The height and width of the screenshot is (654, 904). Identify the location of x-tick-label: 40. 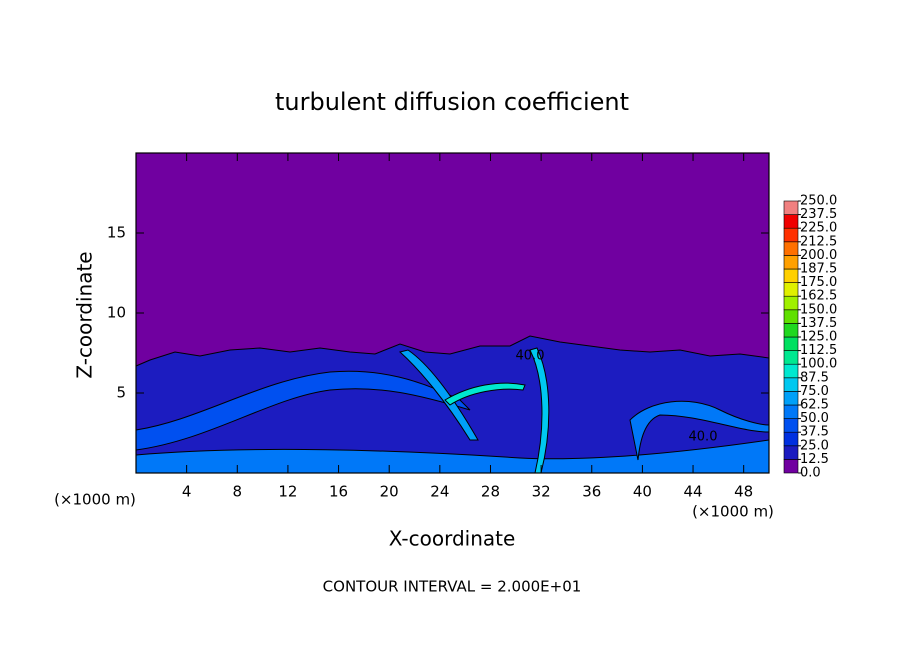
(642, 492).